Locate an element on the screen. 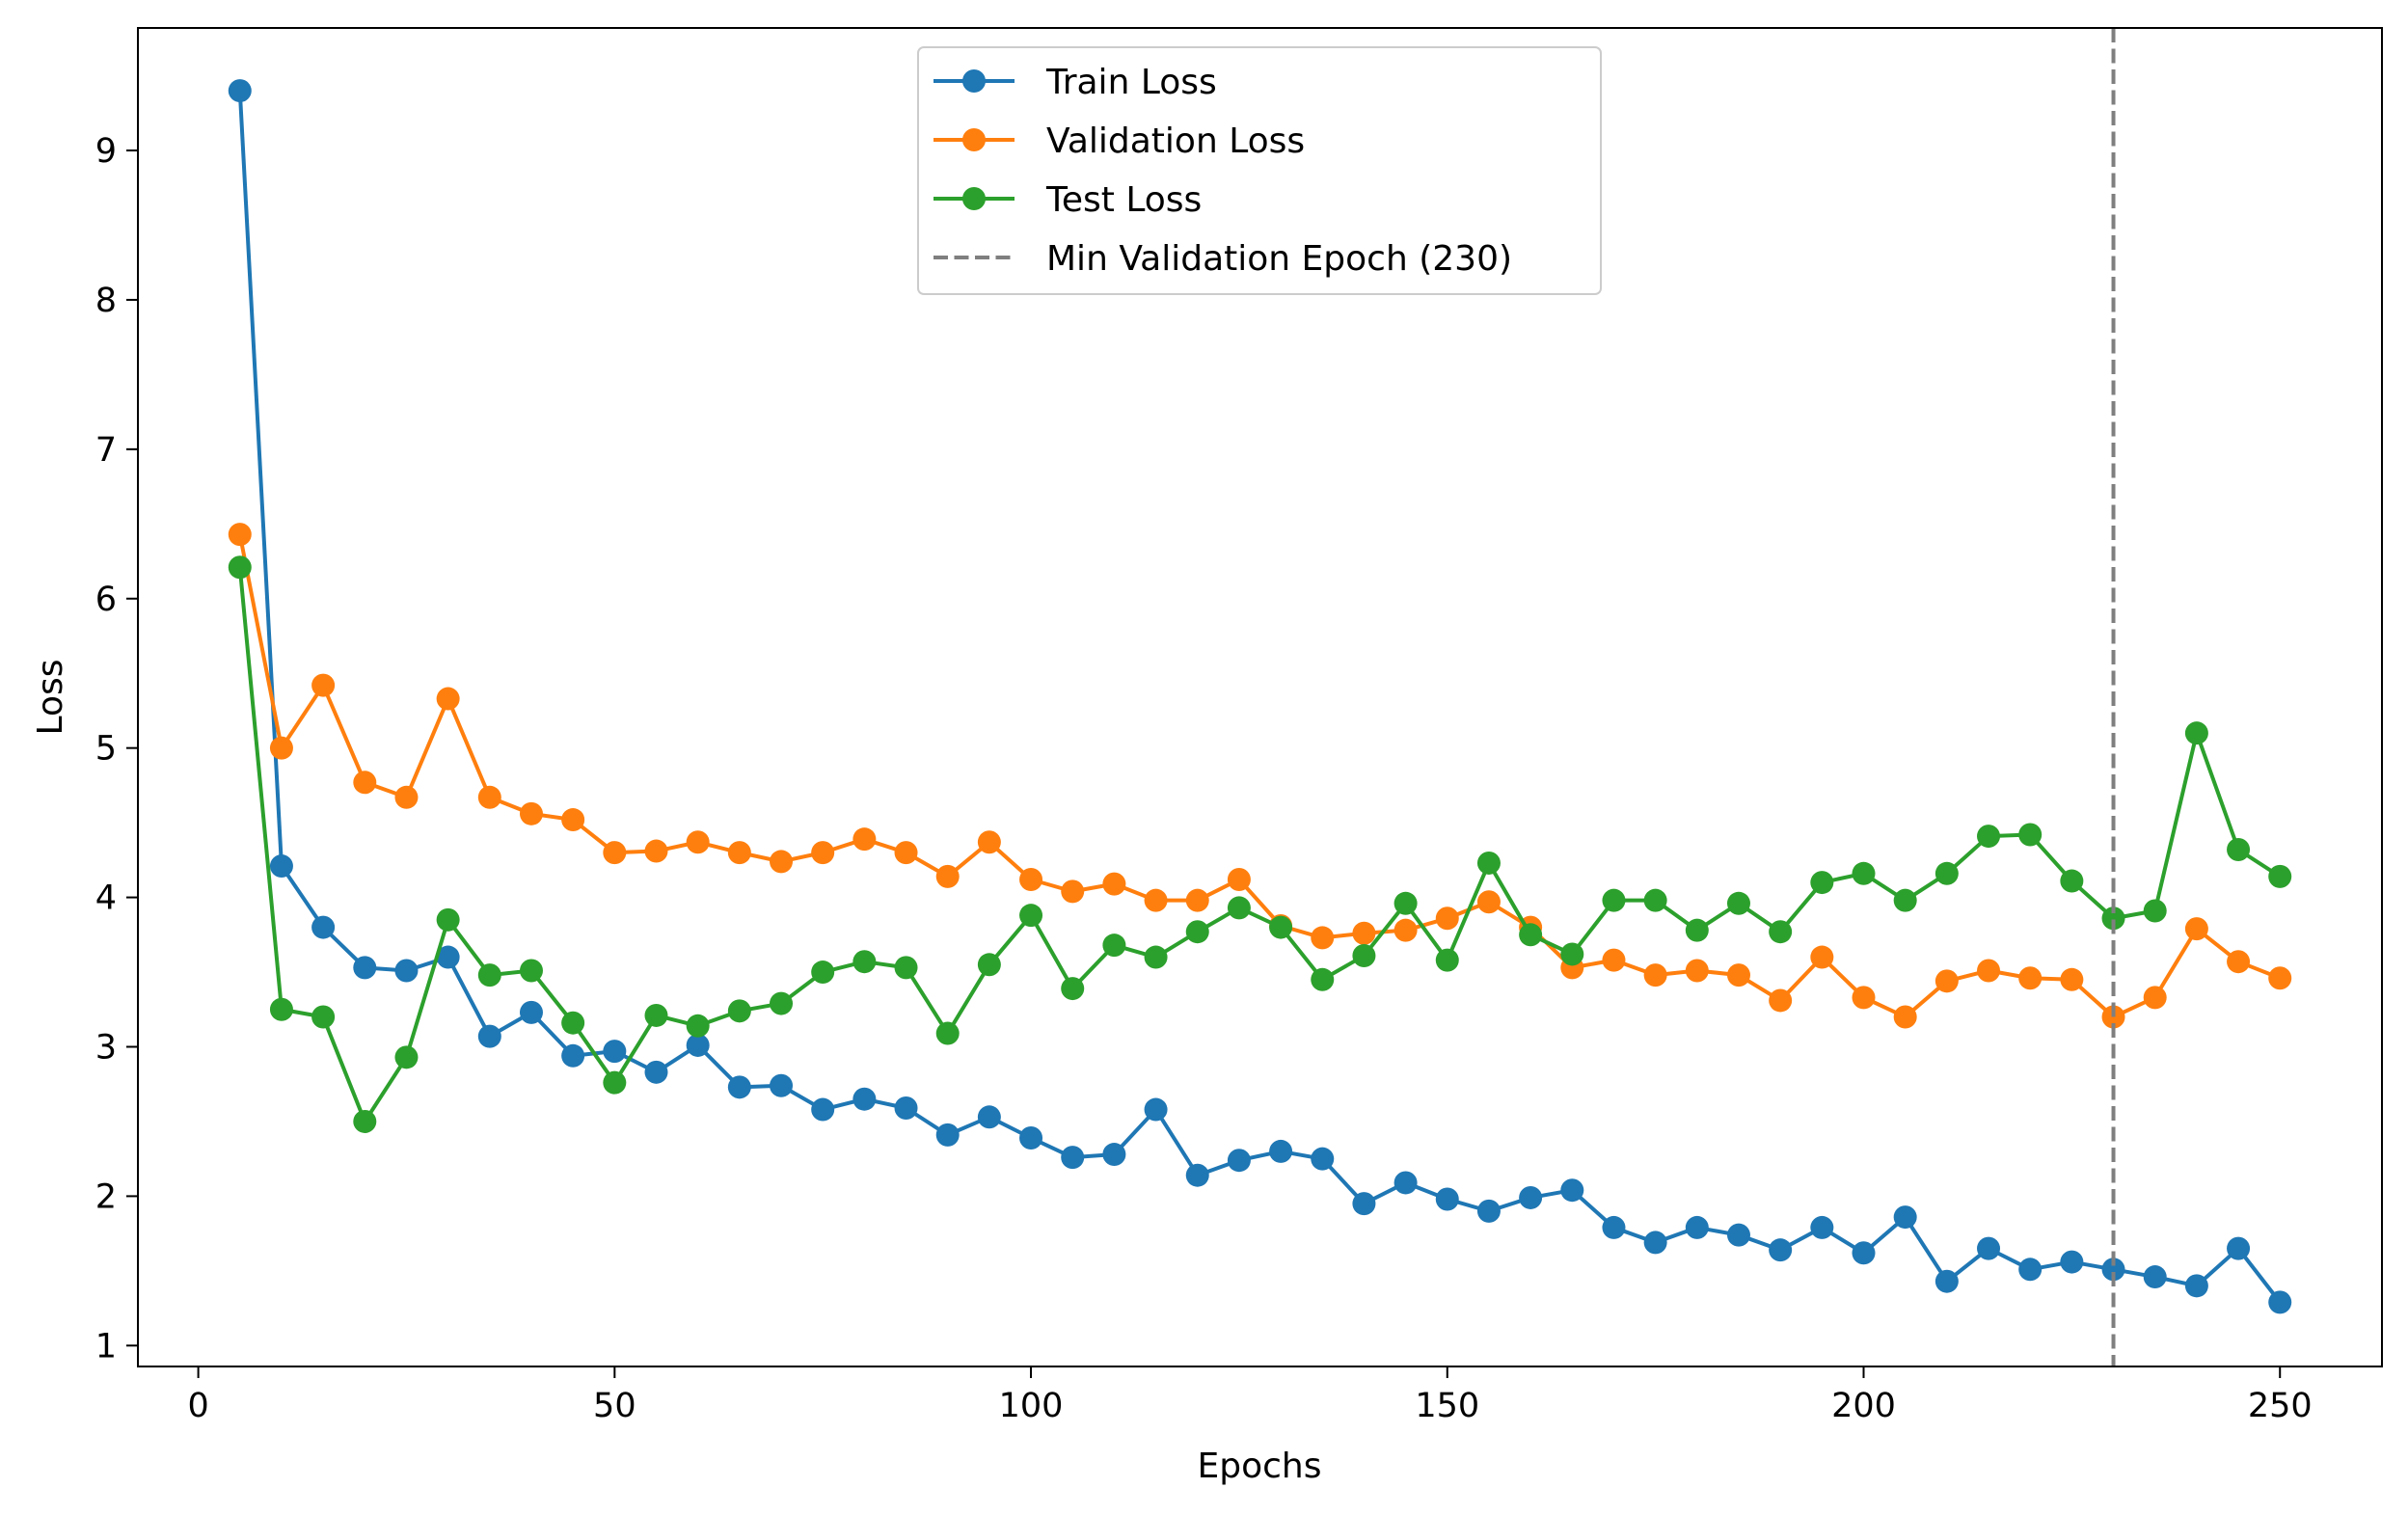 The width and height of the screenshot is (2408, 1515). legend-entry-validation-loss: Validation Loss is located at coordinates (1119, 141).